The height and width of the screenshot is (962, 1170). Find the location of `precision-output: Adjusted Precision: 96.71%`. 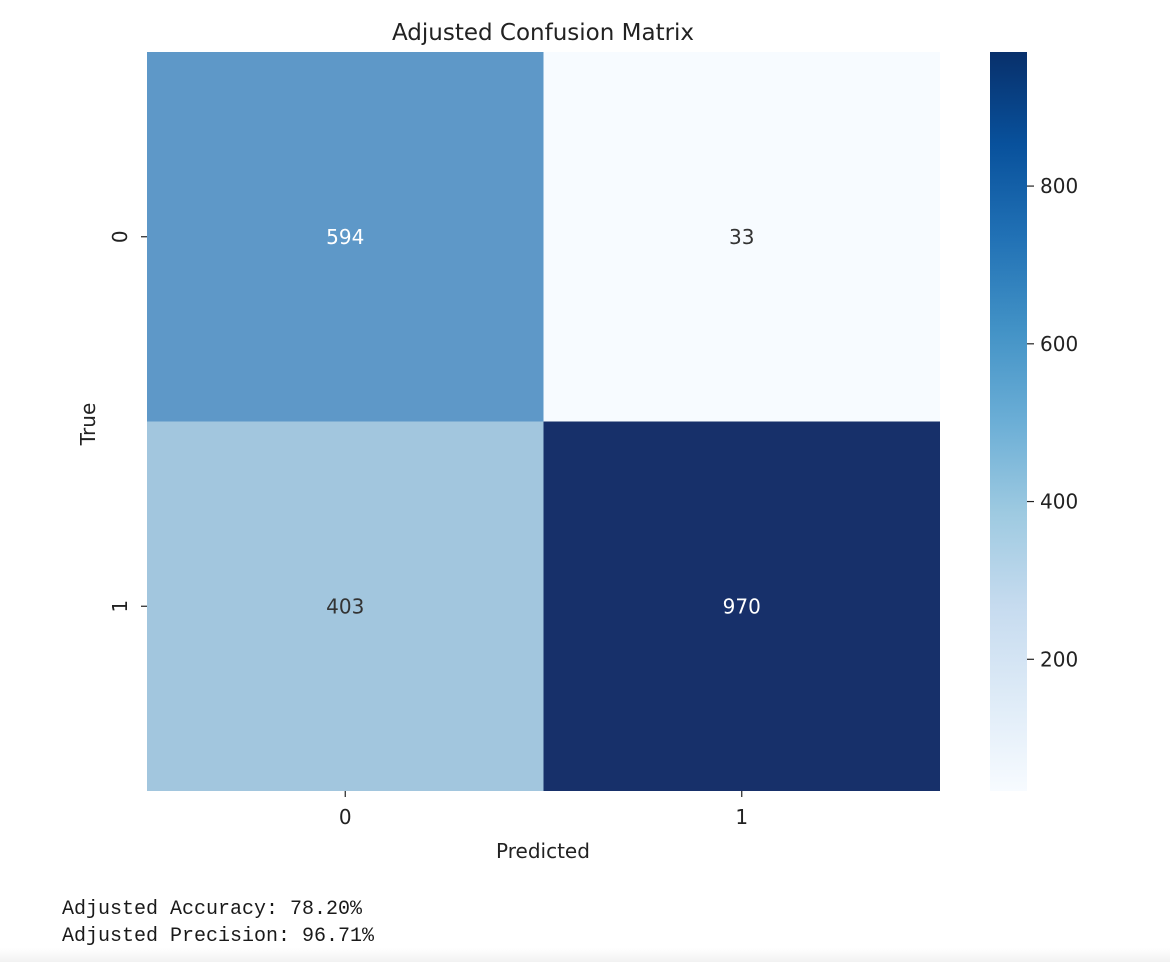

precision-output: Adjusted Precision: 96.71% is located at coordinates (218, 936).